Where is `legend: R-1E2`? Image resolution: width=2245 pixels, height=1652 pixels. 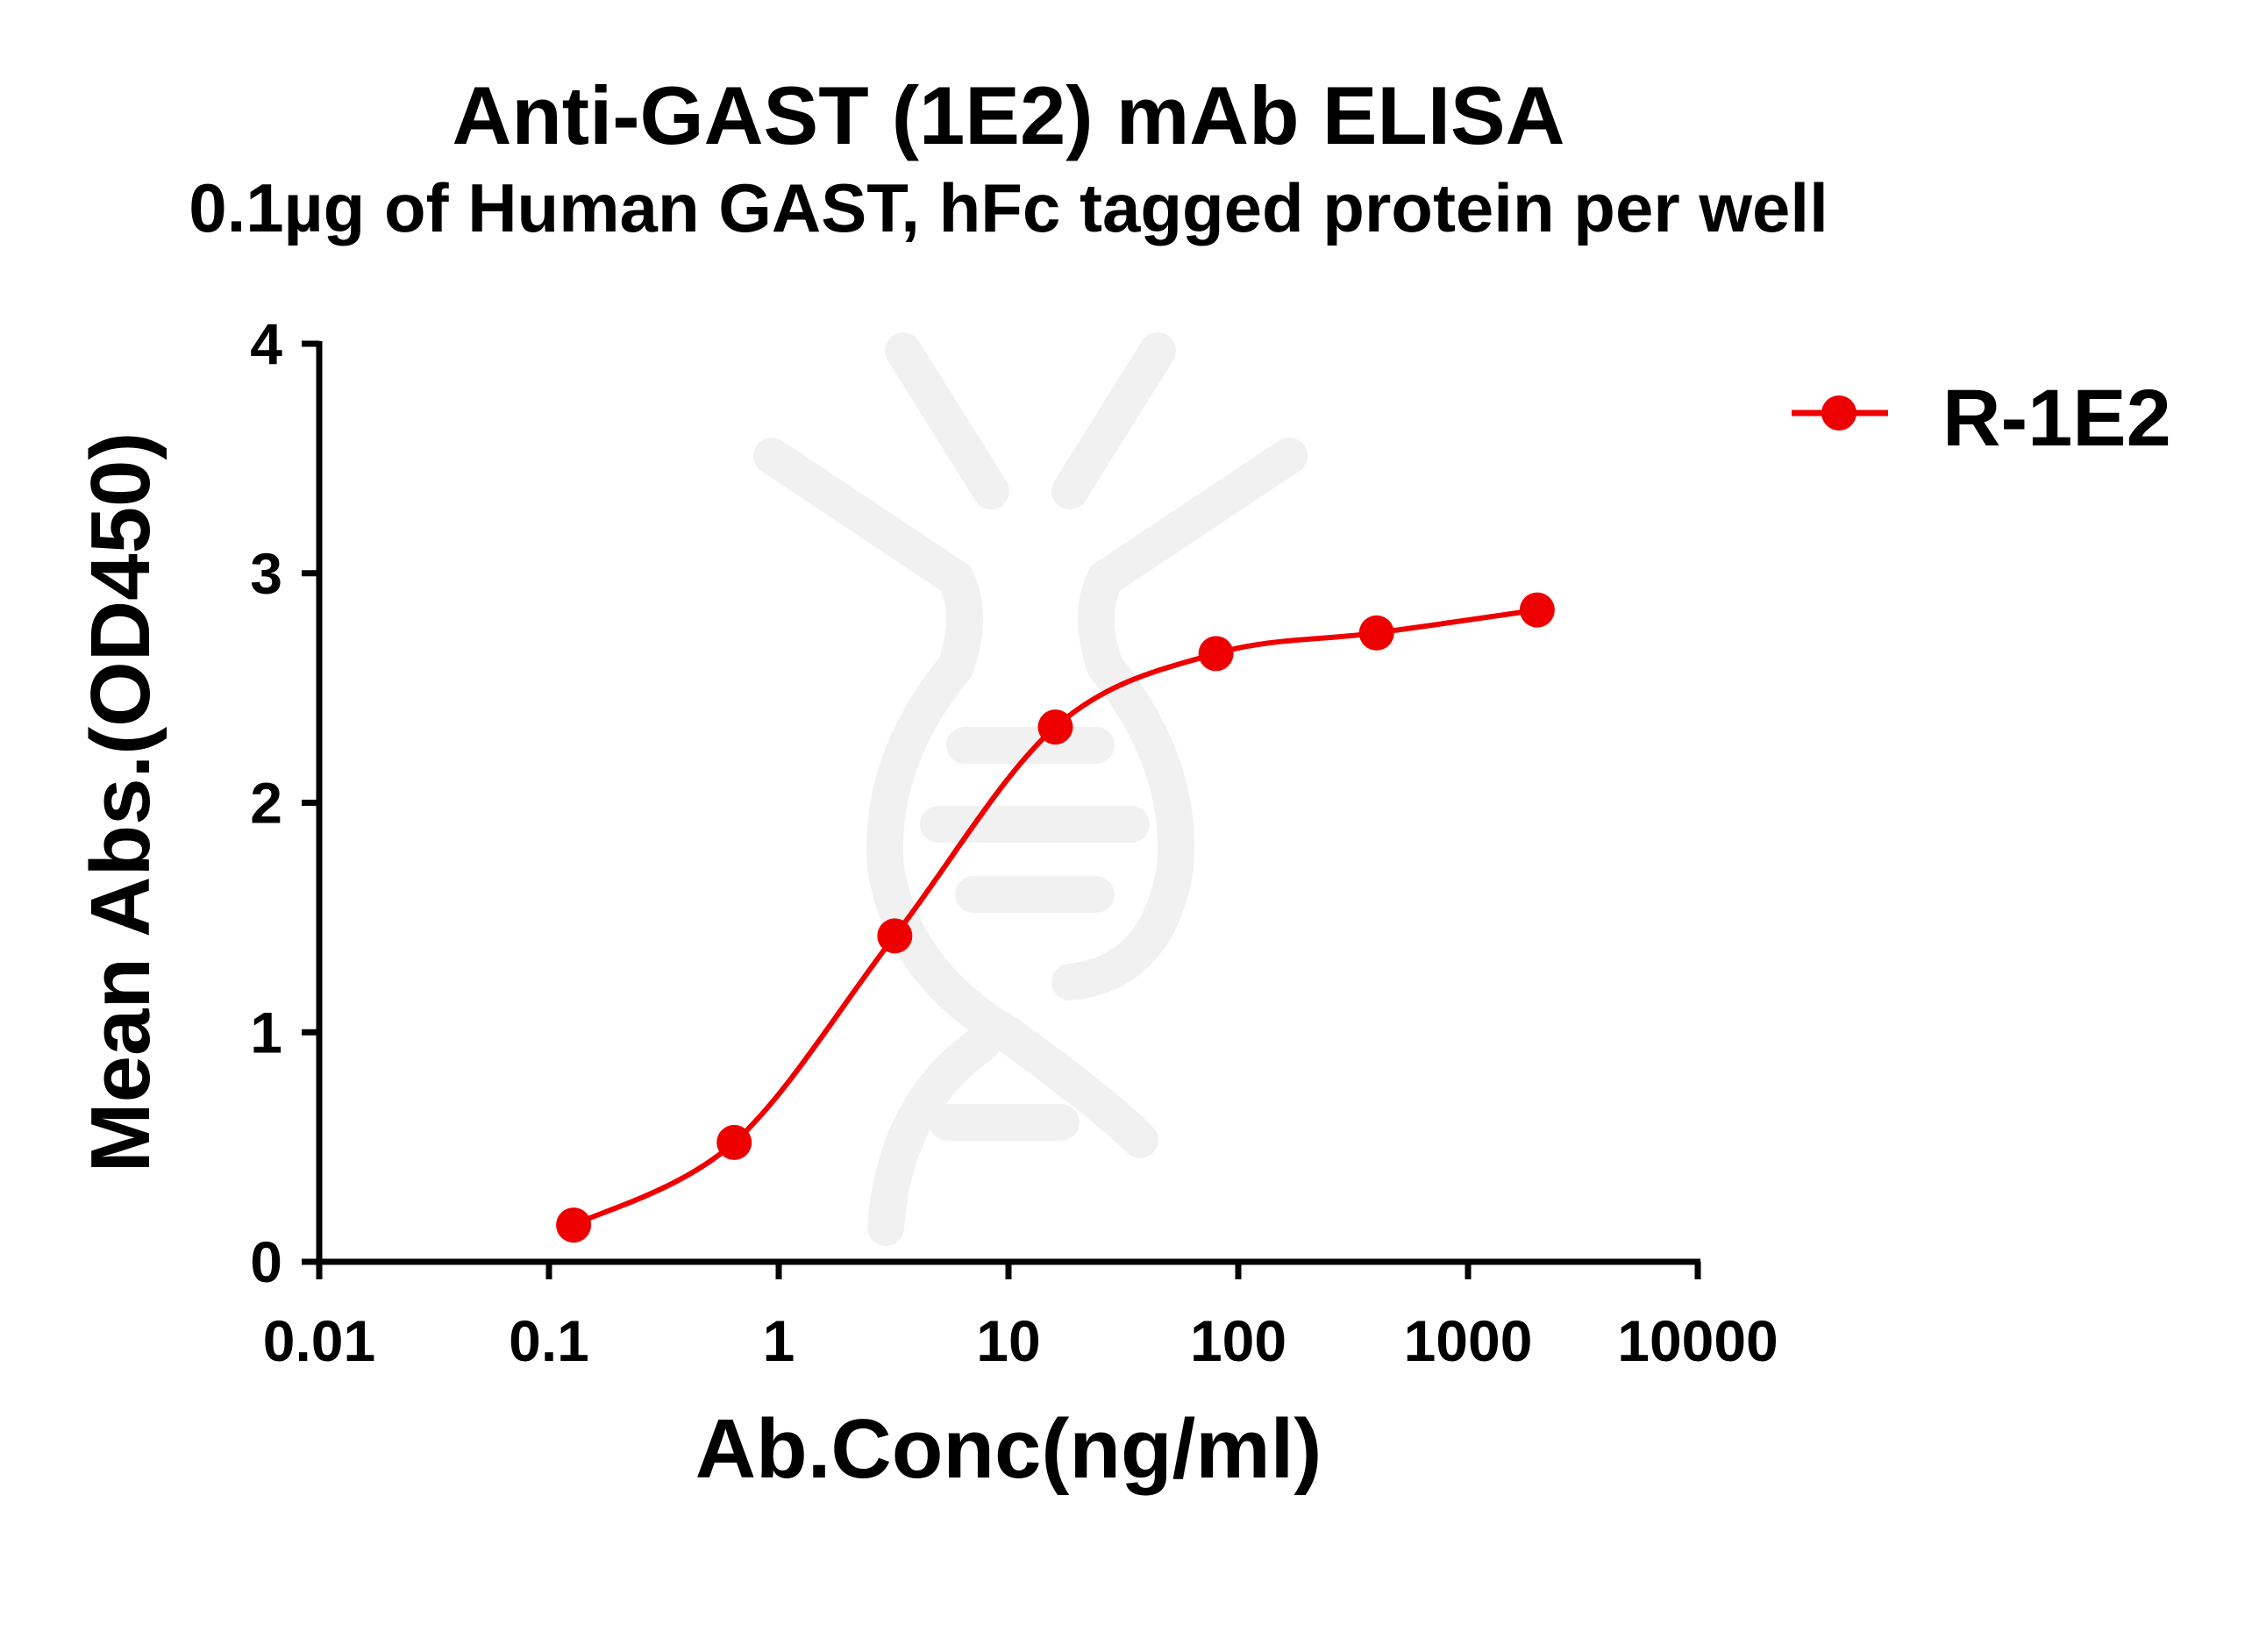 legend: R-1E2 is located at coordinates (1981, 418).